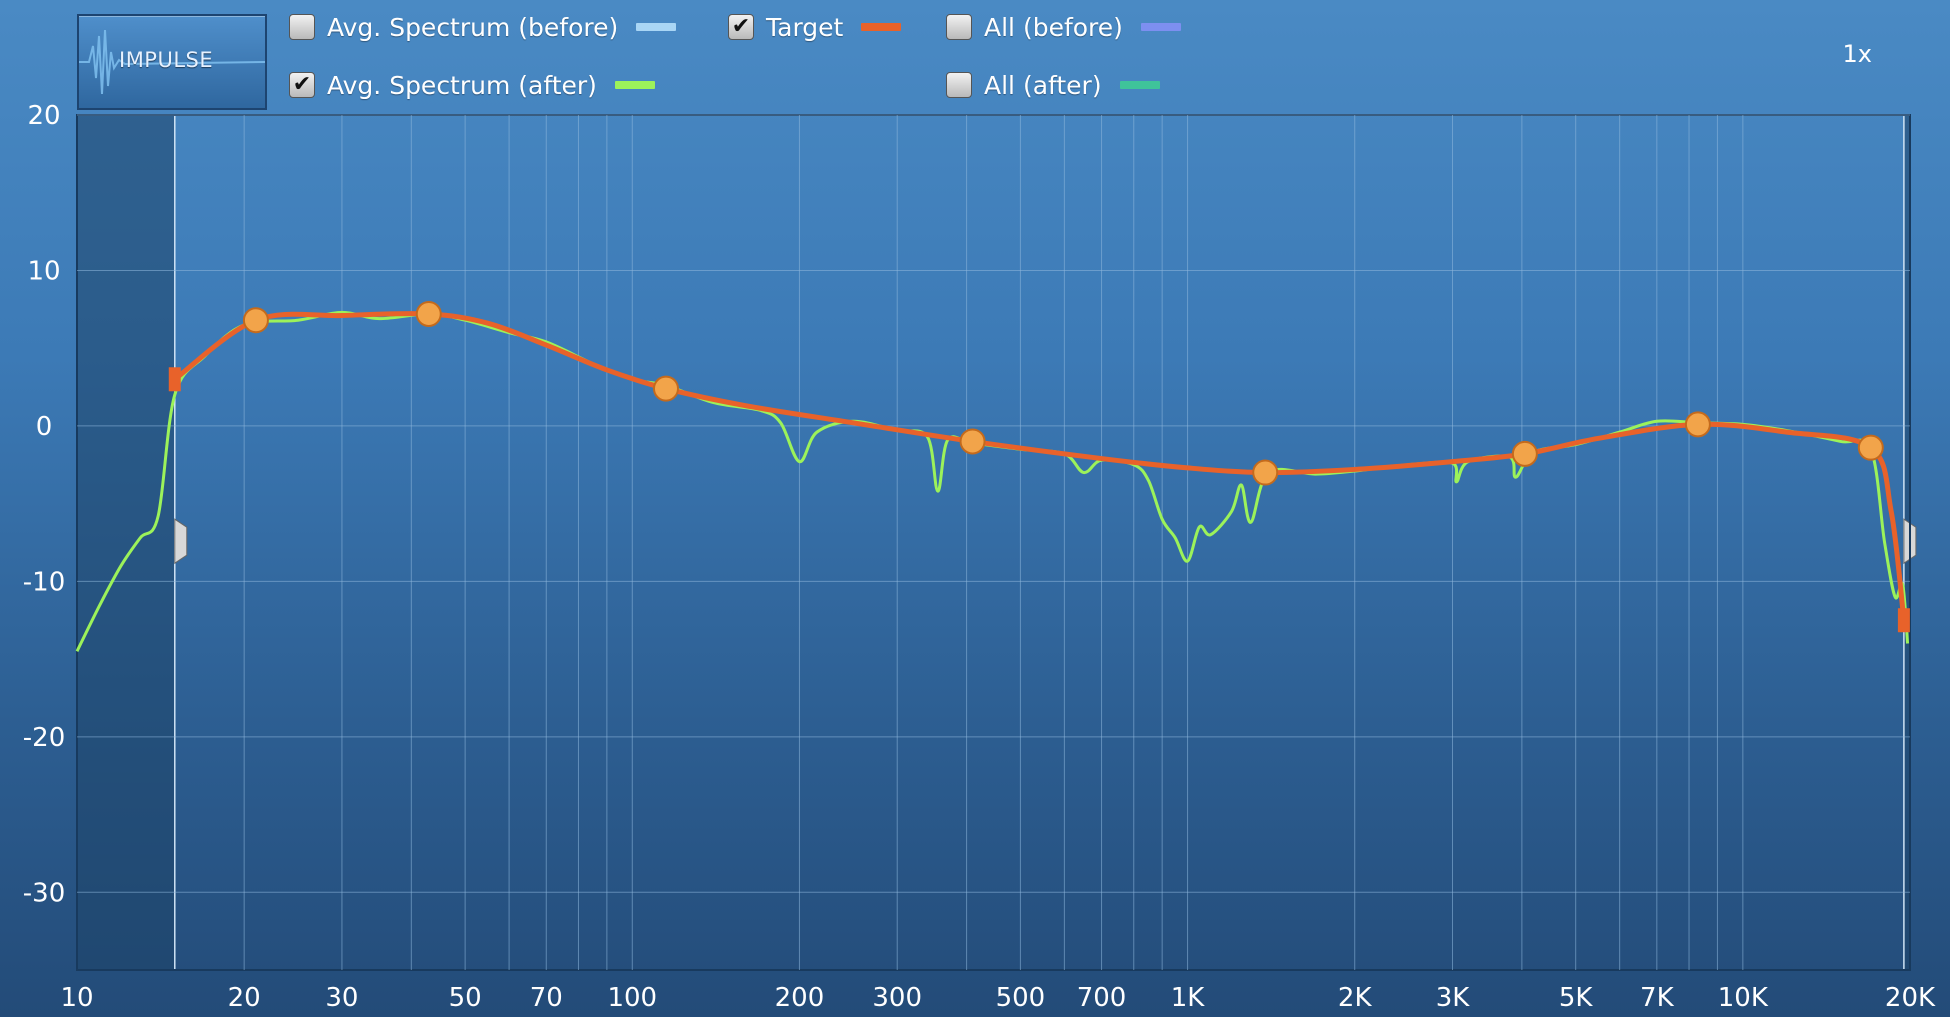  What do you see at coordinates (1743, 998) in the screenshot?
I see `x-tick-label: 10K` at bounding box center [1743, 998].